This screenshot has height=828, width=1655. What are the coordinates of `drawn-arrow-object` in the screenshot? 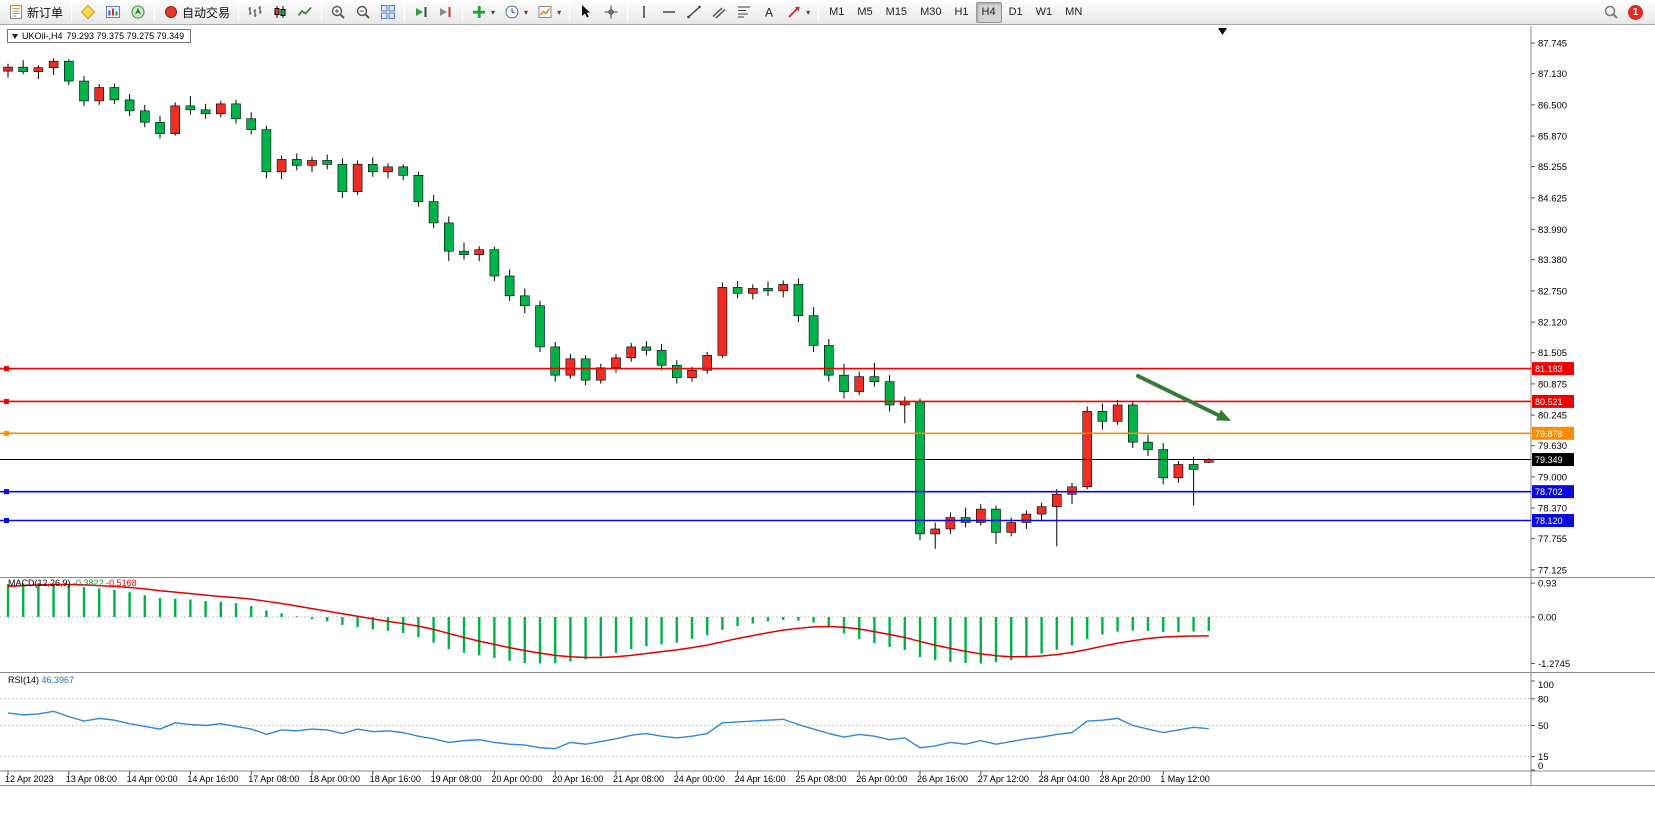 It's located at (1183, 397).